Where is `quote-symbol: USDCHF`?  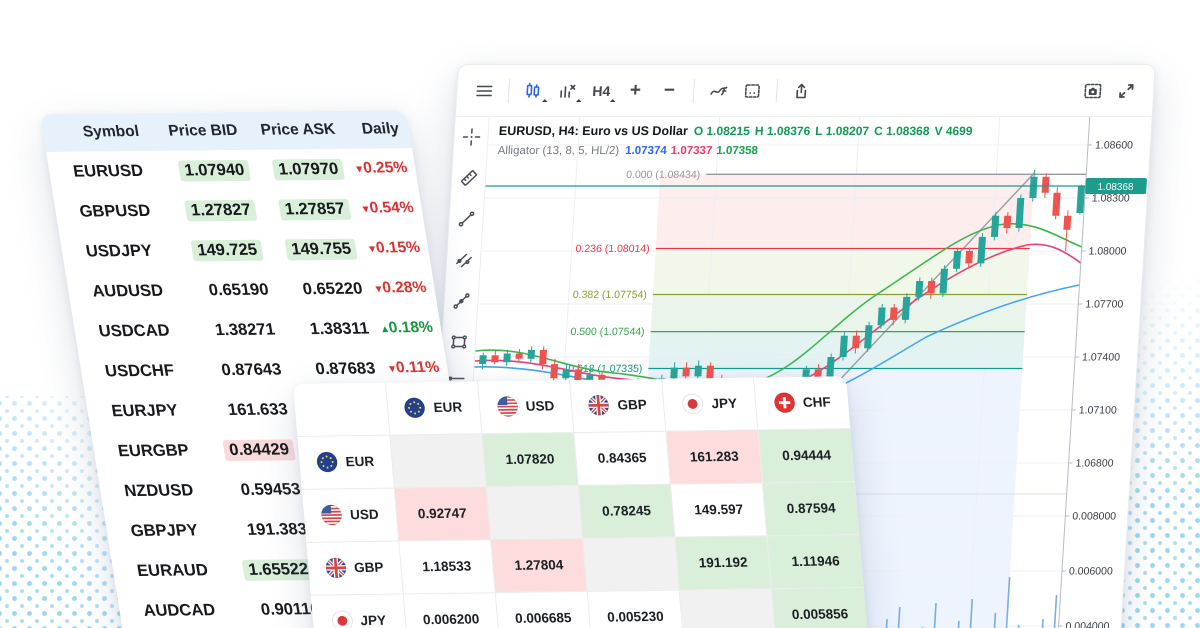
quote-symbol: USDCHF is located at coordinates (139, 370).